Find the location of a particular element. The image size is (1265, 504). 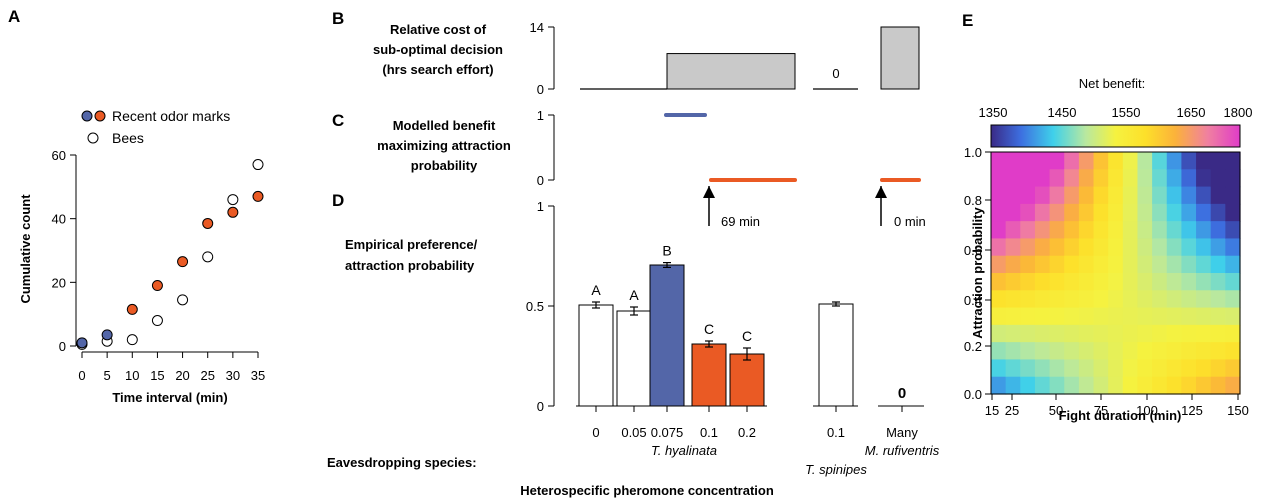

panel-b-y-tick-label: 14 is located at coordinates (537, 27).